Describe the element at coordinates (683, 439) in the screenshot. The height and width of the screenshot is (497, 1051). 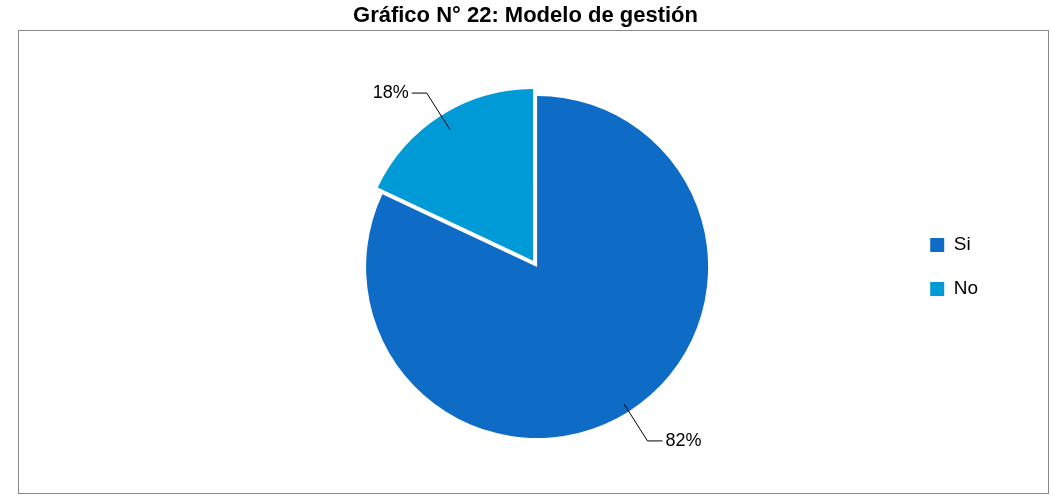
I see `data-label: 82%` at that location.